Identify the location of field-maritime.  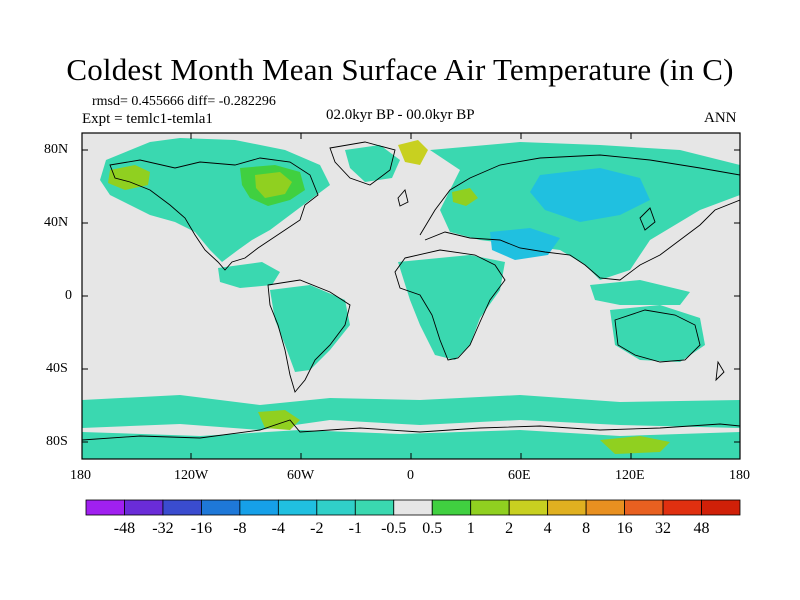
(640, 292).